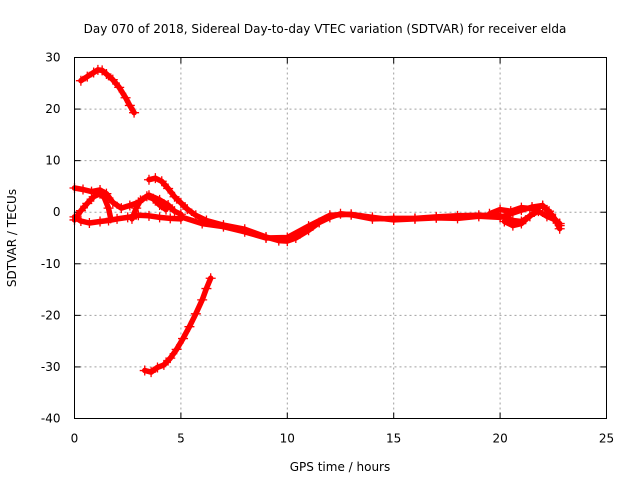  I want to click on x-tick-label: 10, so click(287, 439).